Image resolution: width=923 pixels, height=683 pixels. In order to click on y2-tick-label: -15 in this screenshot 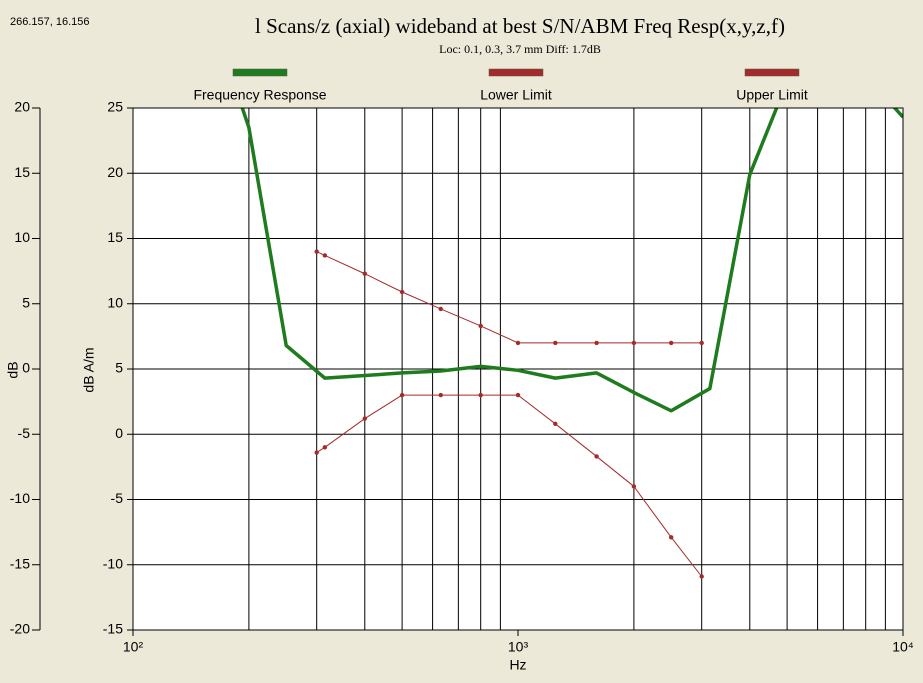, I will do `click(20, 563)`.